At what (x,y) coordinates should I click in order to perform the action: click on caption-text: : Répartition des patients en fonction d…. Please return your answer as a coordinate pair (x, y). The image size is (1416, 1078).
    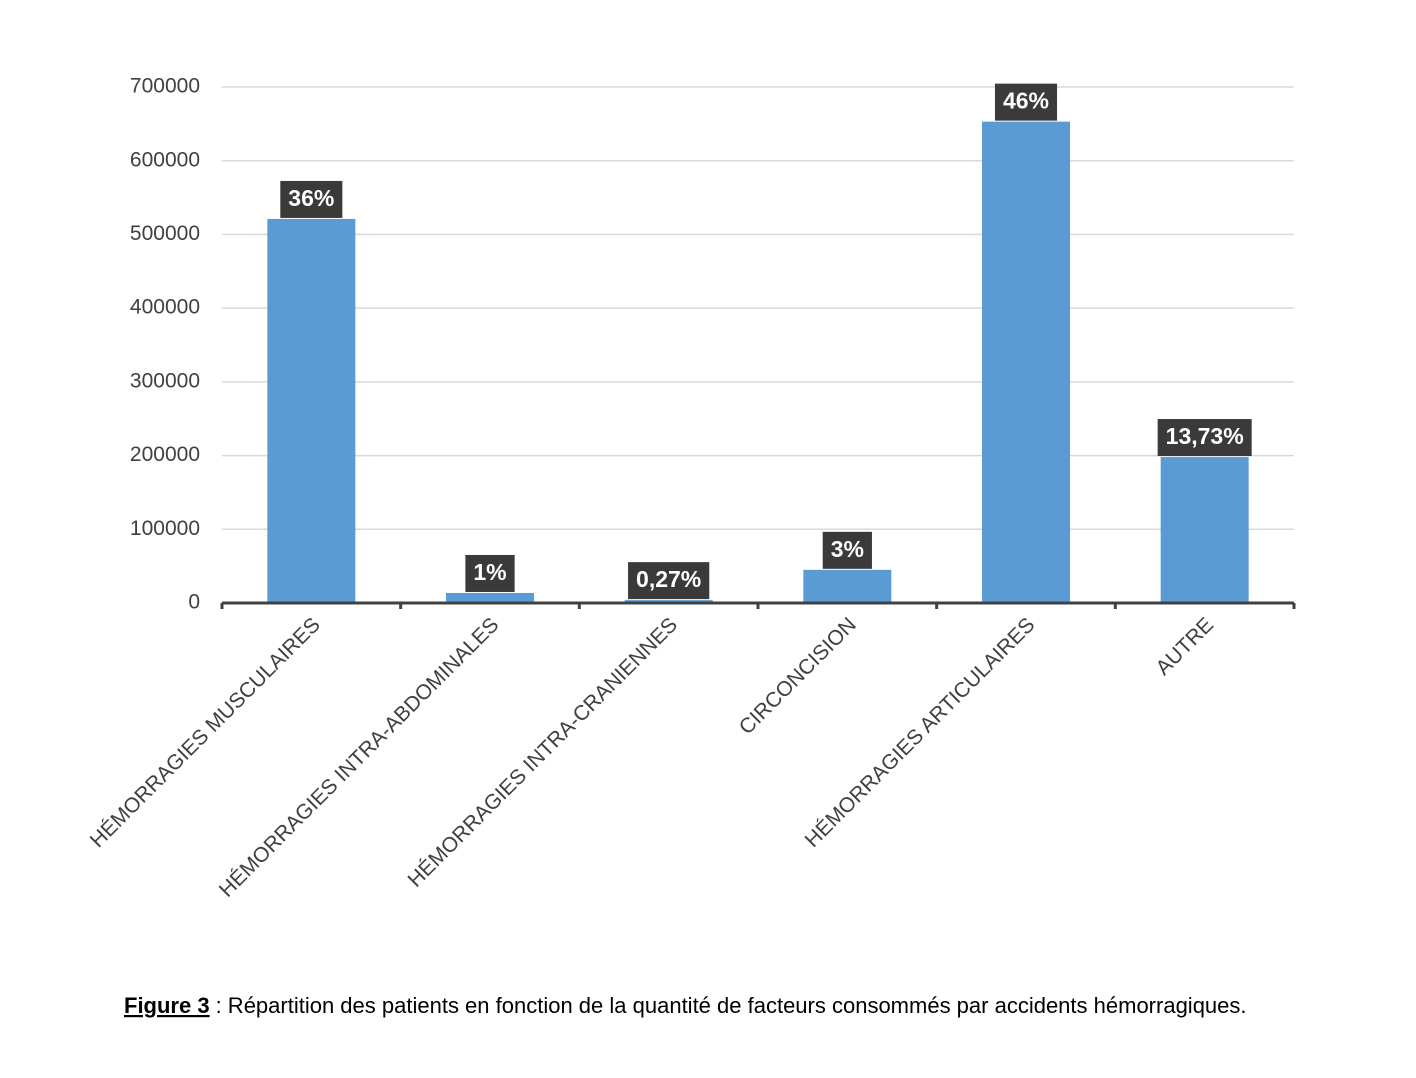
    Looking at the image, I should click on (731, 1005).